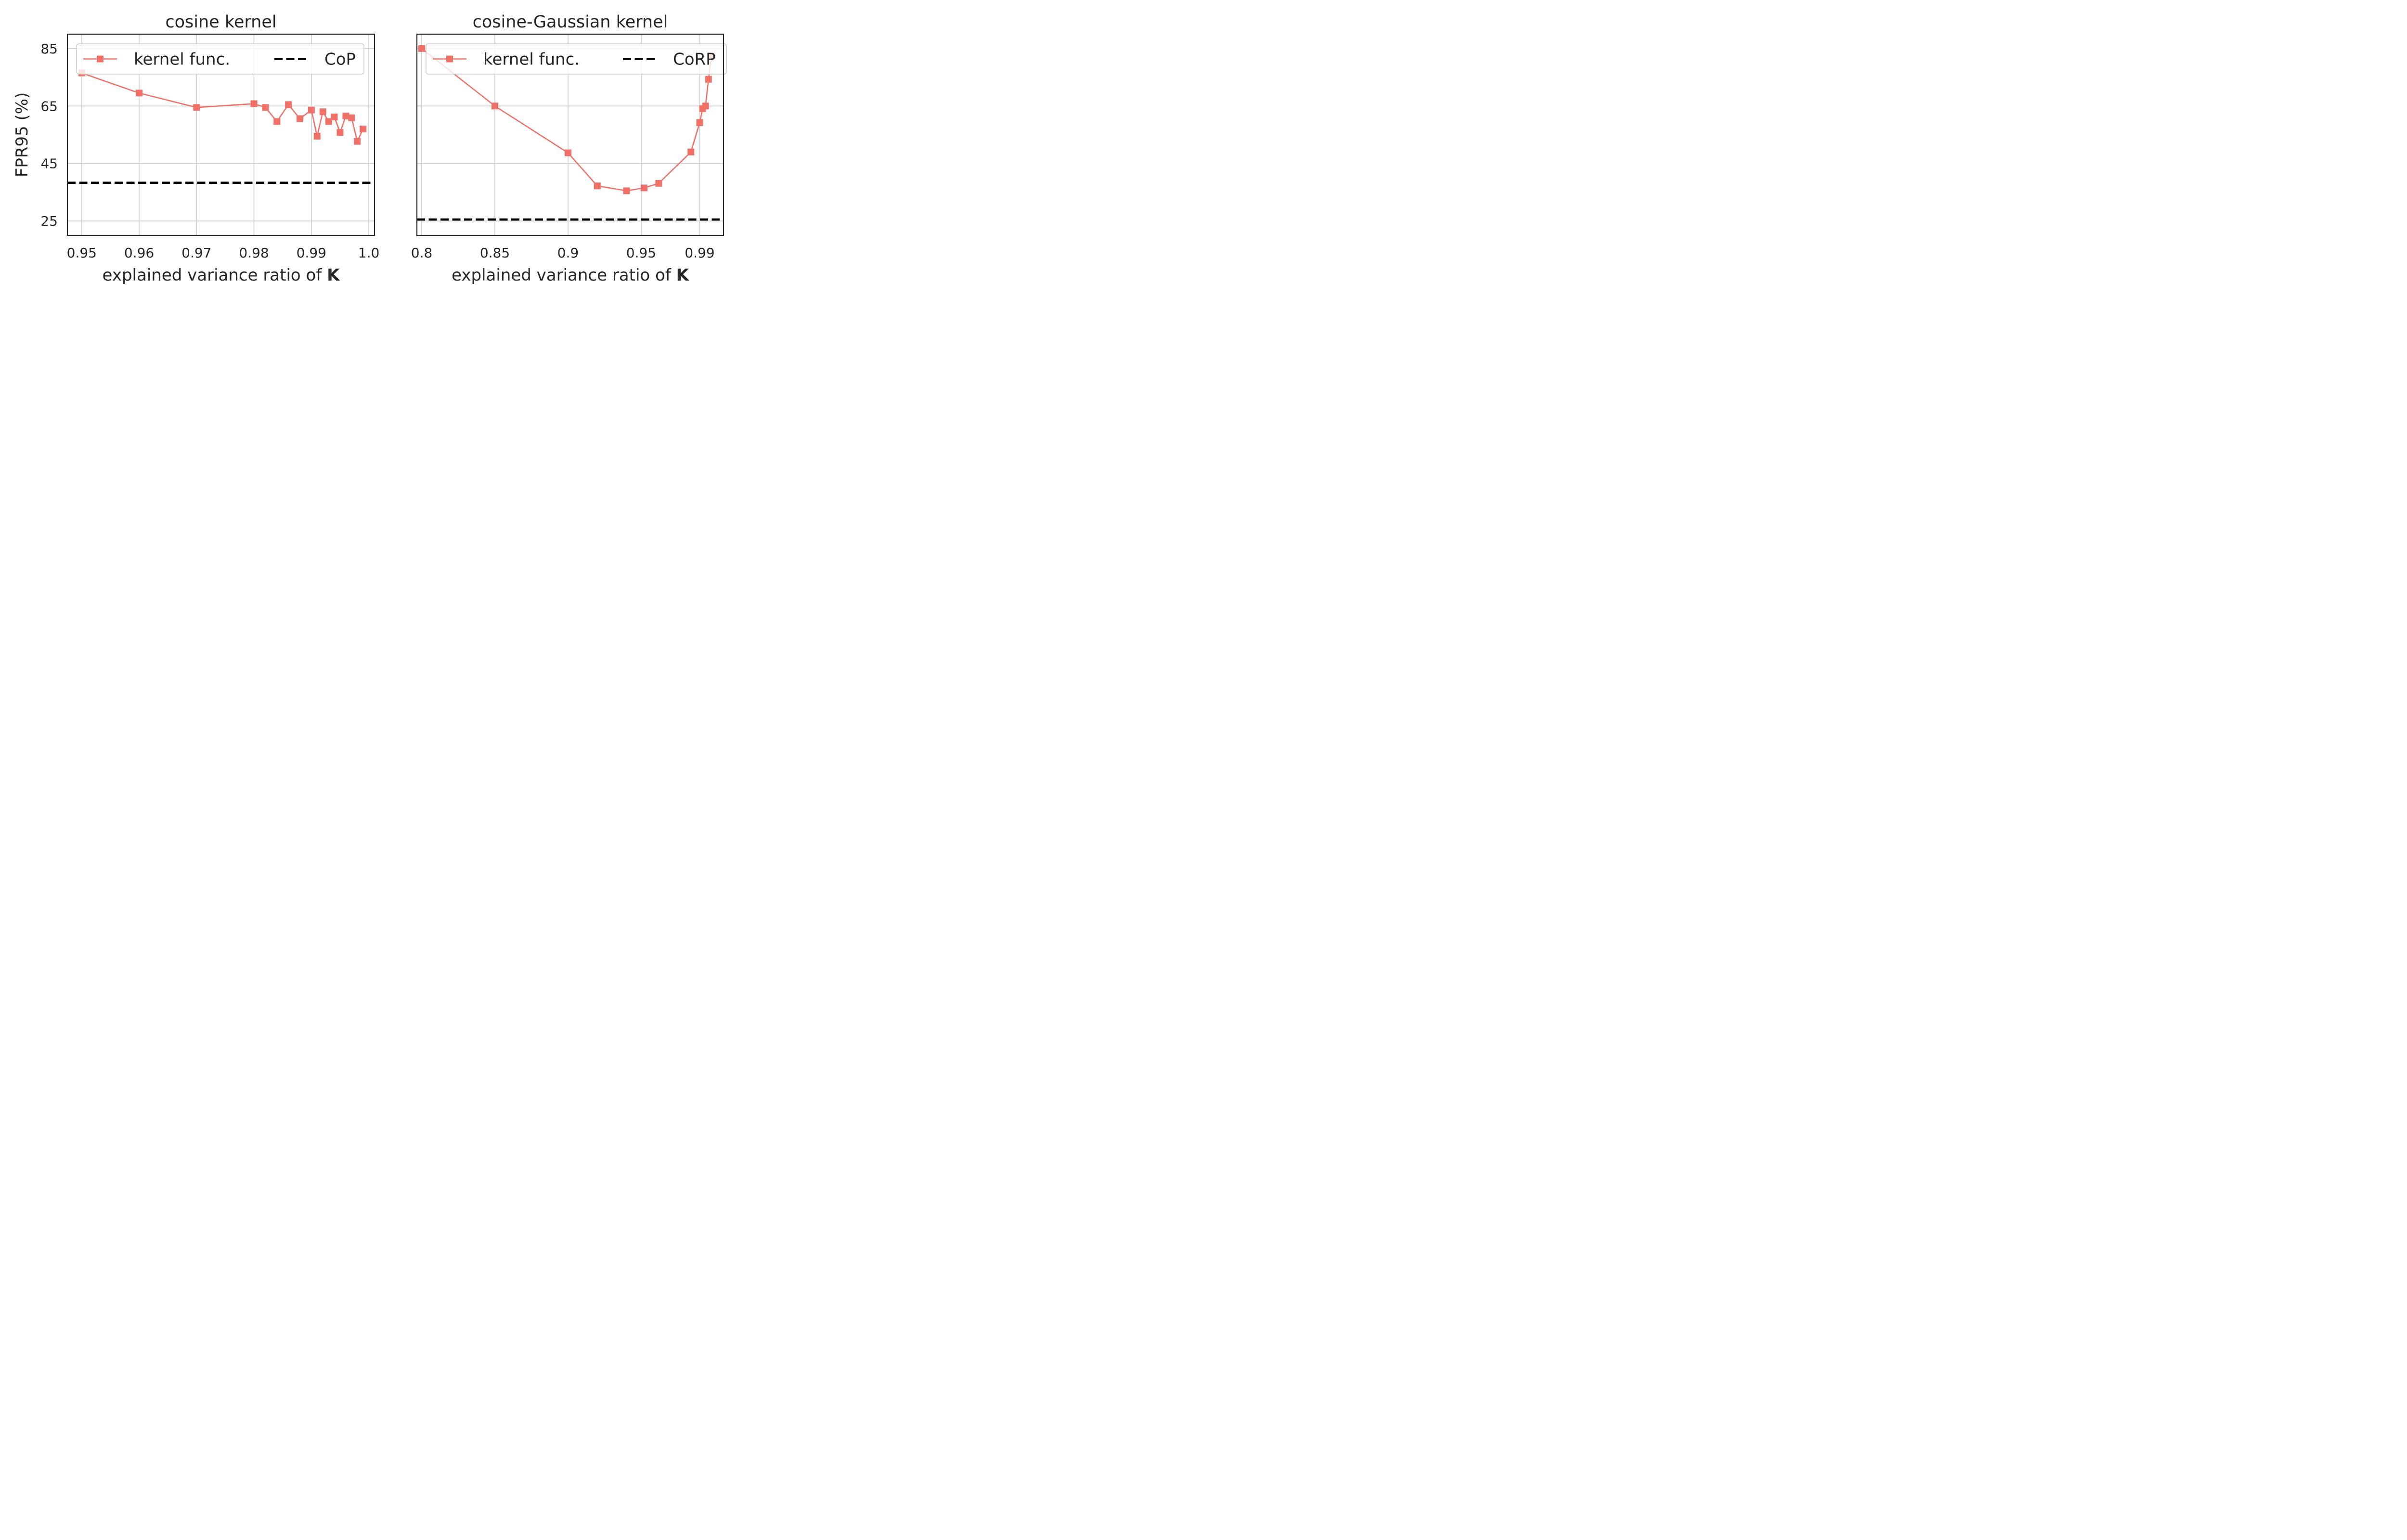  Describe the element at coordinates (49, 221) in the screenshot. I see `y-tick-label: 25` at that location.